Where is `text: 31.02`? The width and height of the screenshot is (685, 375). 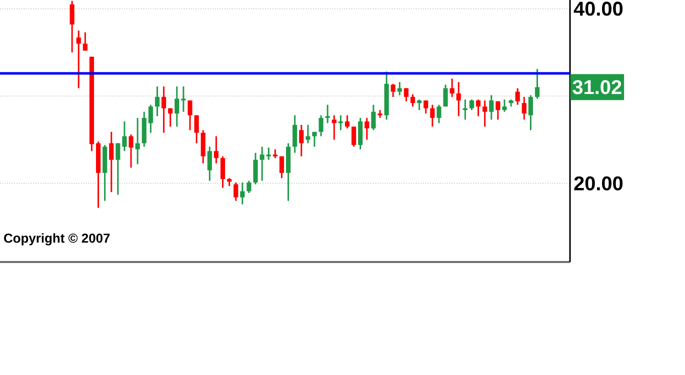 text: 31.02 is located at coordinates (597, 87).